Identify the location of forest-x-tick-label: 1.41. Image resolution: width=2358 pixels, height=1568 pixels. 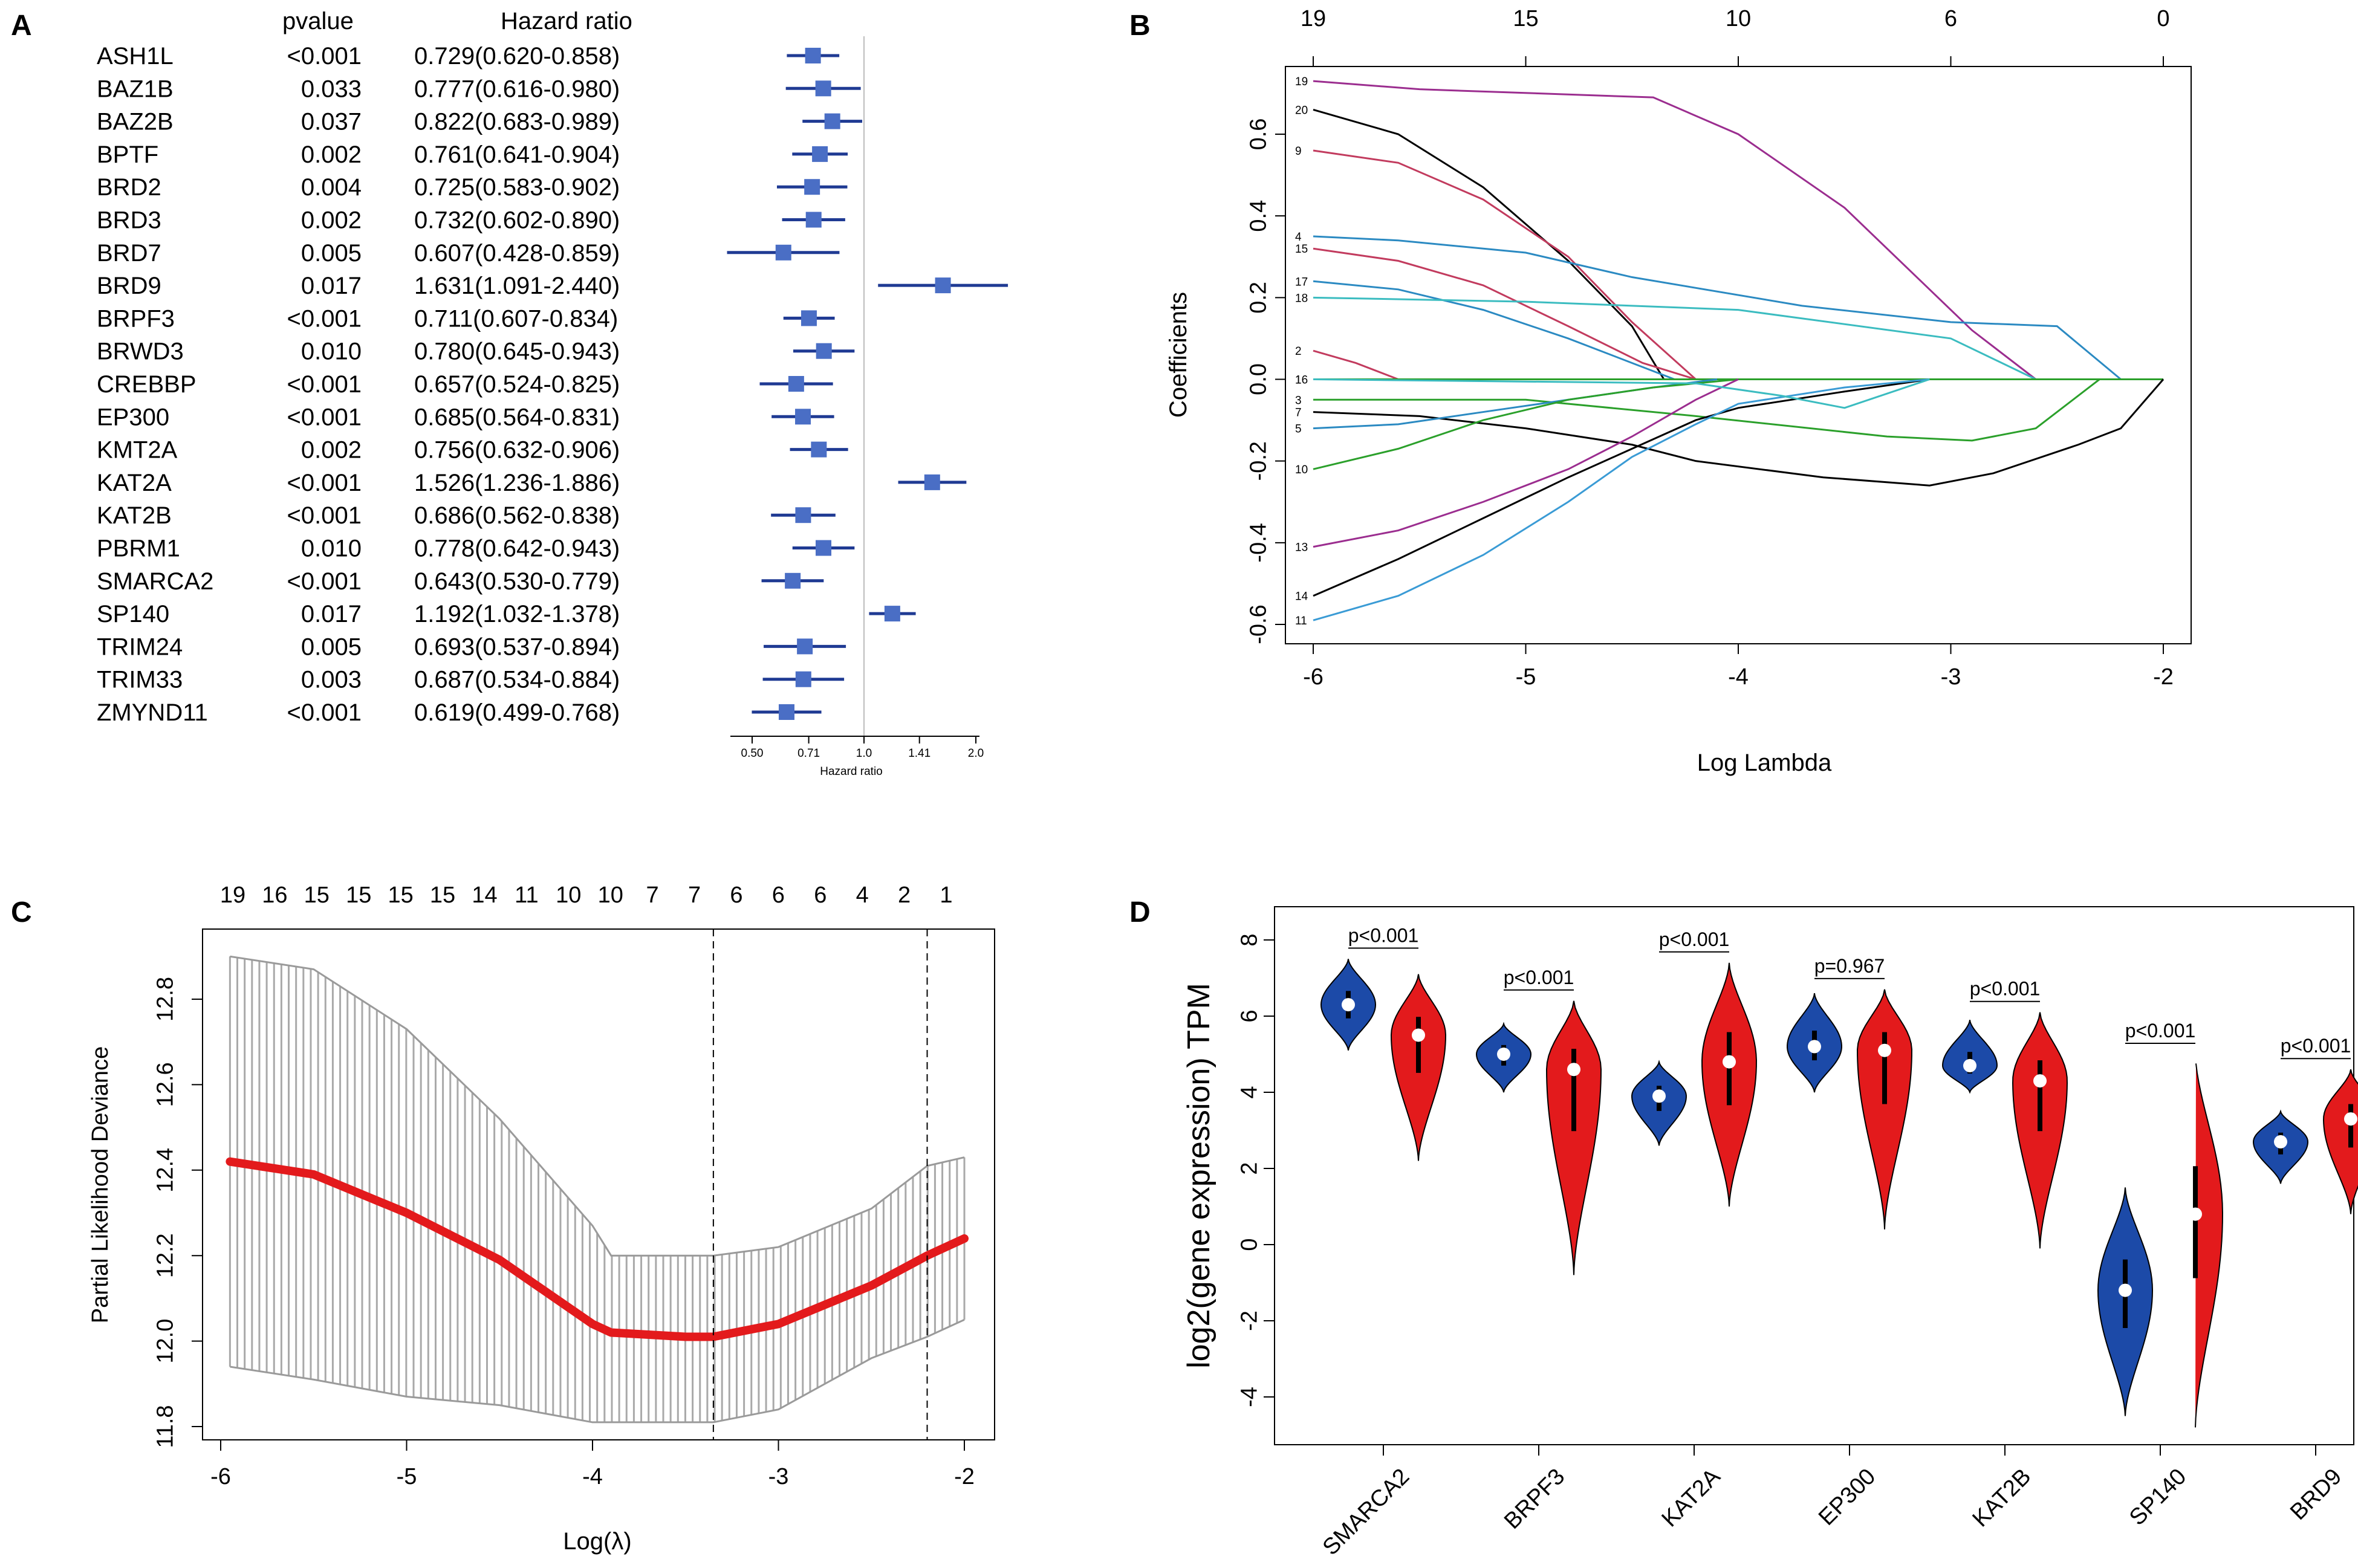
(919, 753).